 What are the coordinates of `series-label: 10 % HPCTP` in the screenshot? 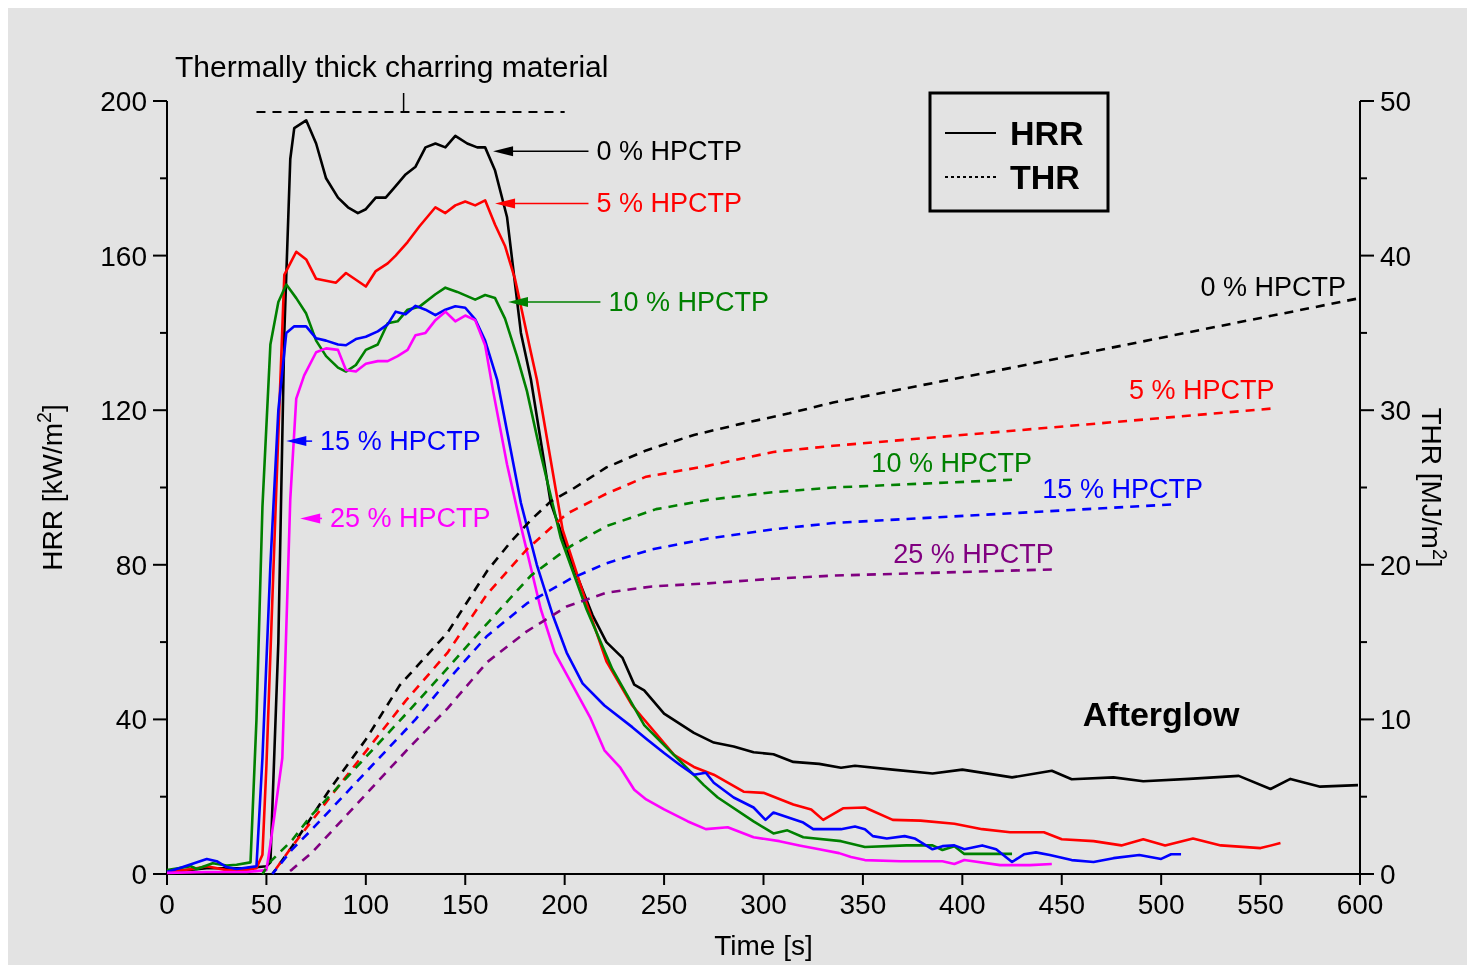 It's located at (951, 462).